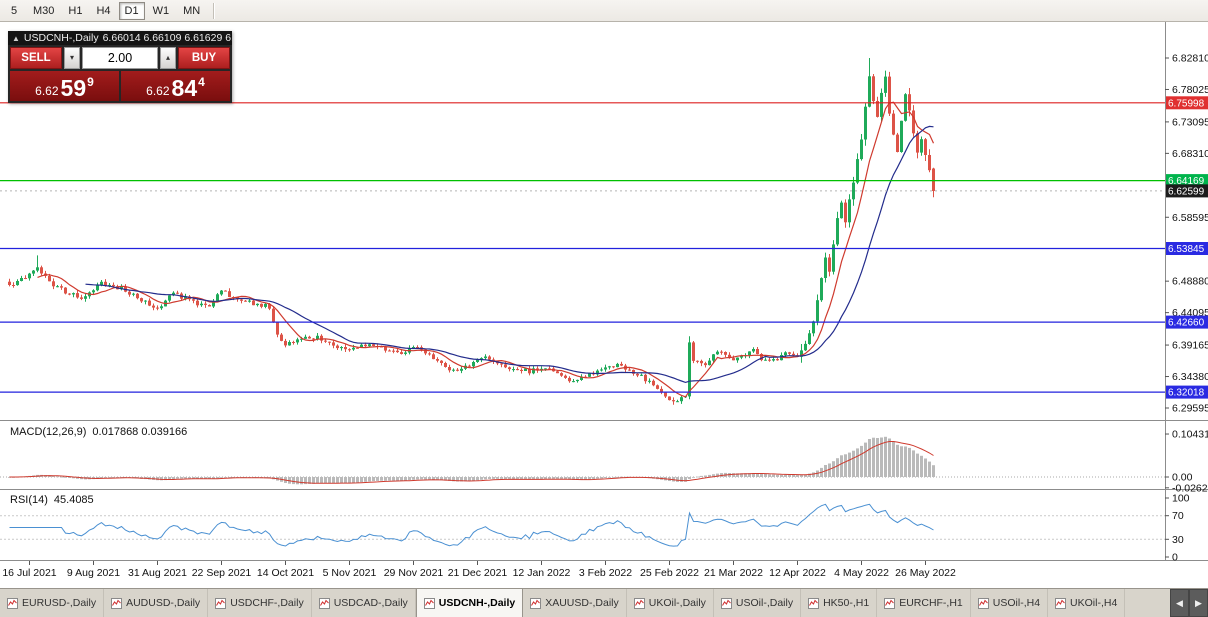 The width and height of the screenshot is (1208, 617). I want to click on tab-usdchf-daily: USDCHF-,Daily, so click(260, 603).